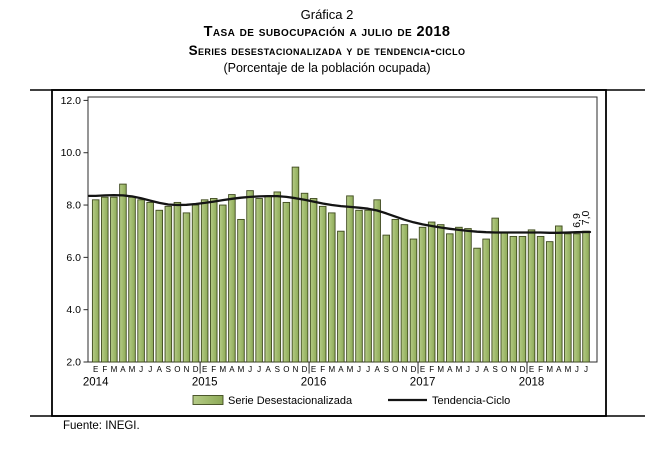 The width and height of the screenshot is (654, 458). What do you see at coordinates (223, 283) in the screenshot?
I see `bar-2015-M3` at bounding box center [223, 283].